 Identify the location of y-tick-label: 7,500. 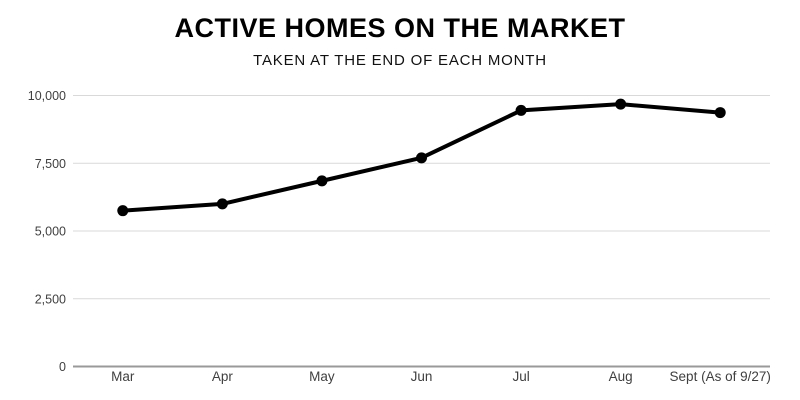
(50, 164).